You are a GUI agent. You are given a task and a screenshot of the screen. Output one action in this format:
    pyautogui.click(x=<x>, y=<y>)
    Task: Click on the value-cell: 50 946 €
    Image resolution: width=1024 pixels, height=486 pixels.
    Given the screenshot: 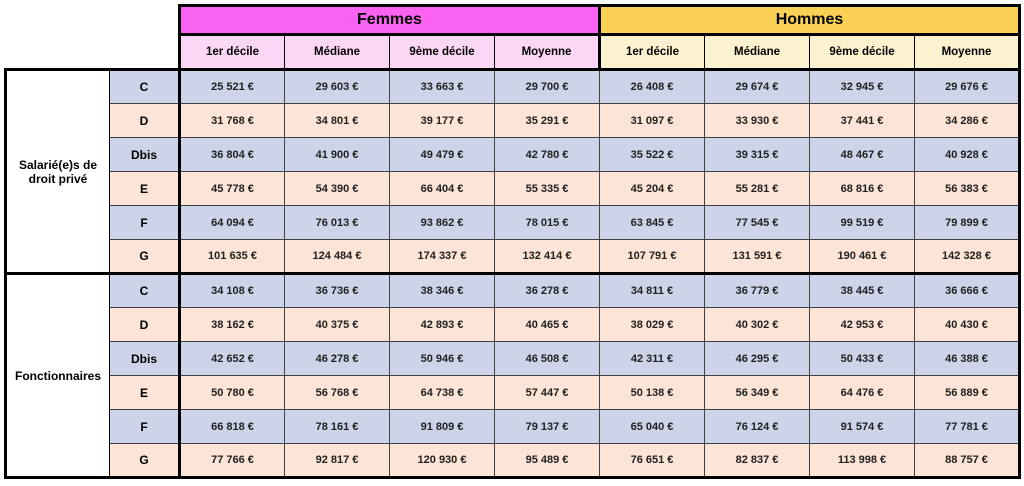 What is the action you would take?
    pyautogui.click(x=442, y=358)
    